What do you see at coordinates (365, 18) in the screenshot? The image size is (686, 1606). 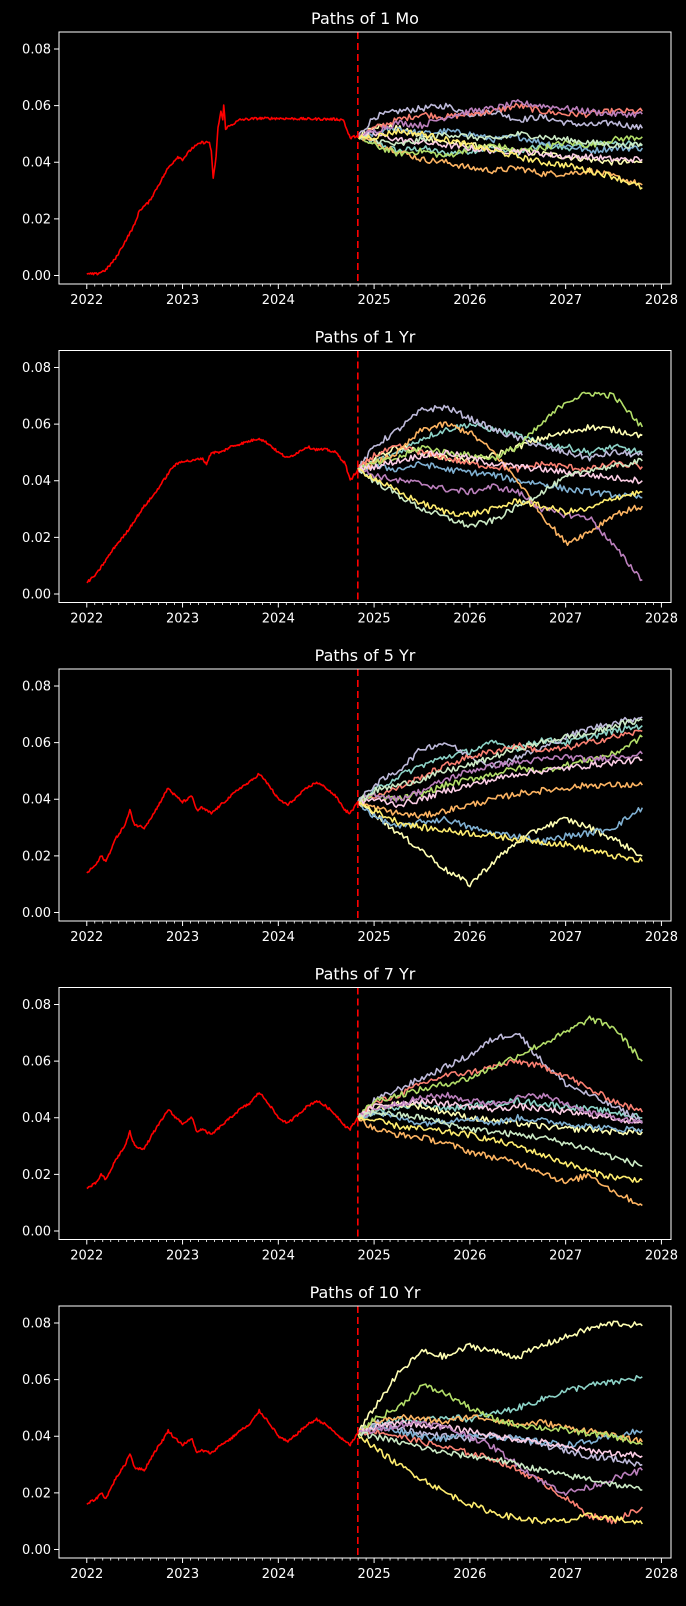 I see `chart-title: Paths of 1 Mo` at bounding box center [365, 18].